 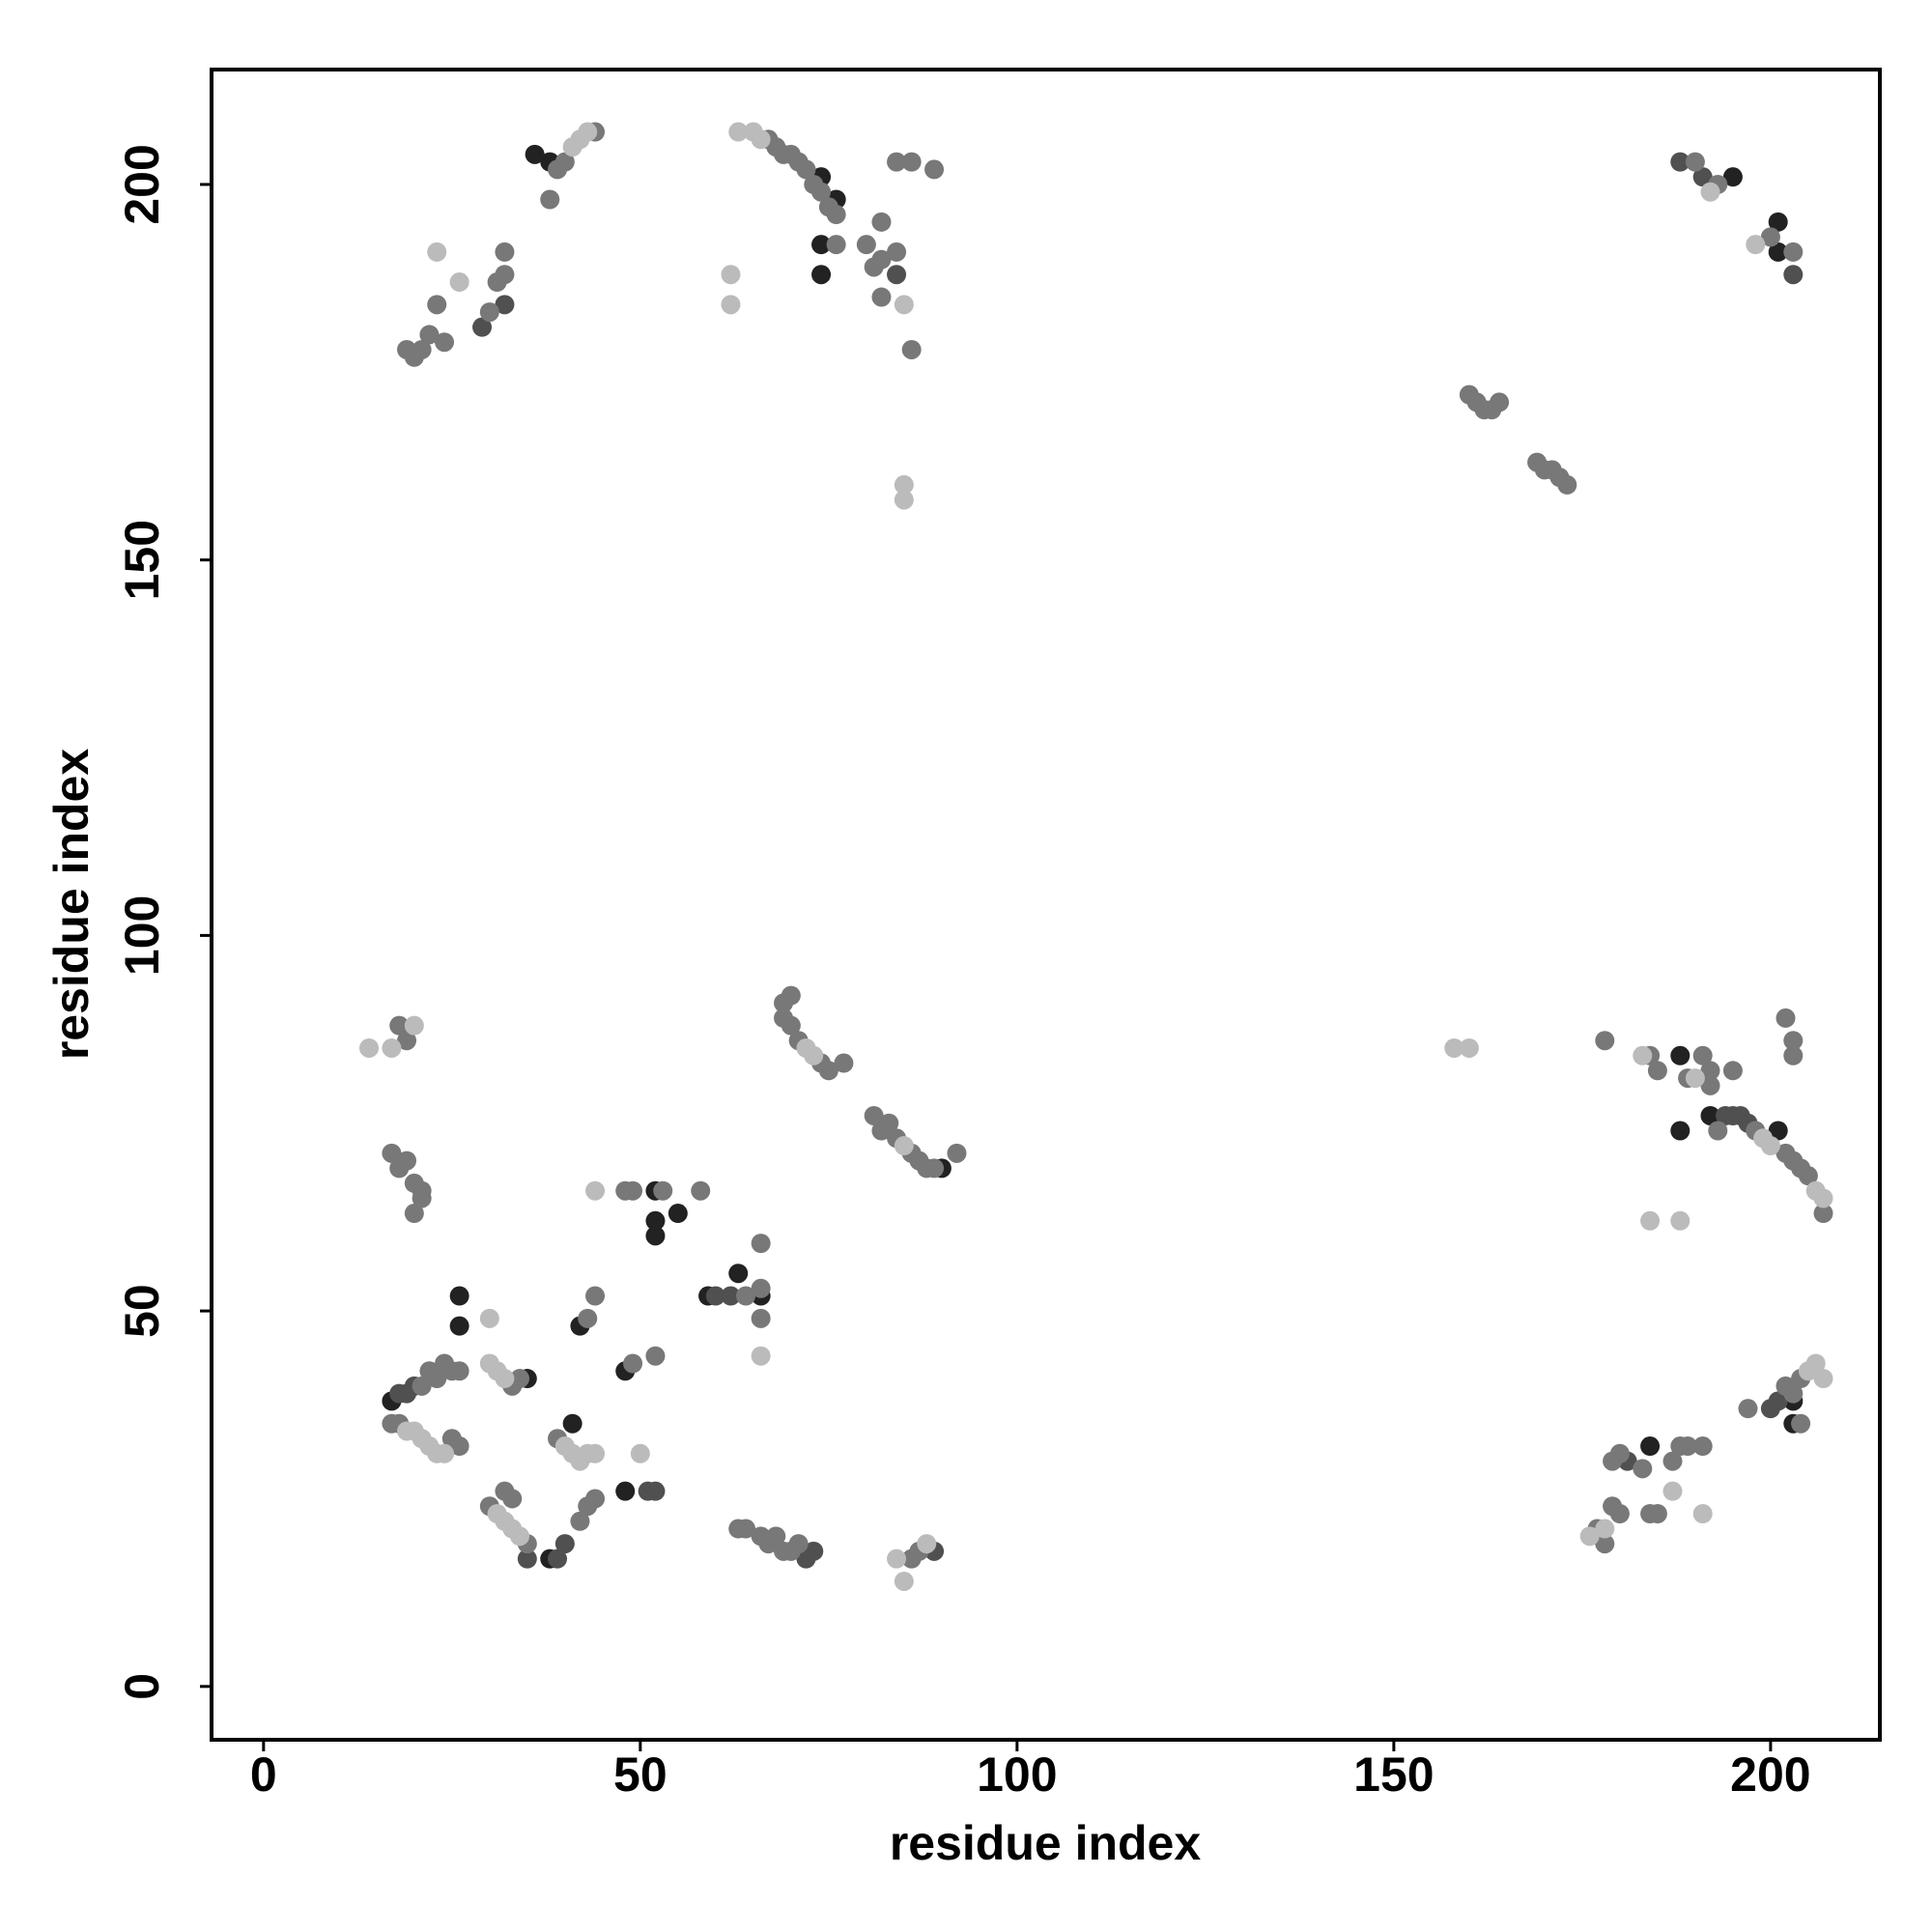 What do you see at coordinates (1393, 1774) in the screenshot?
I see `x-tick-label: 150` at bounding box center [1393, 1774].